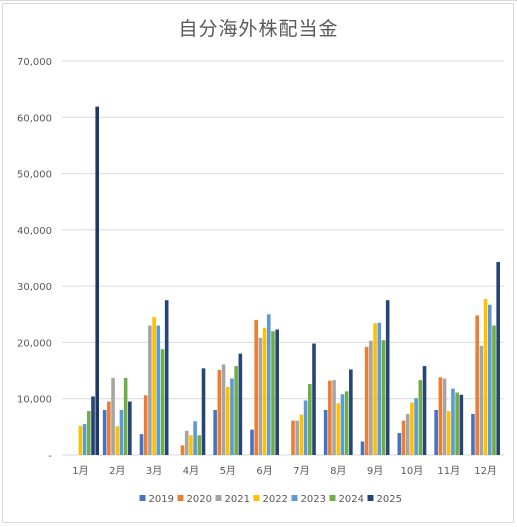 This screenshot has width=517, height=527. Describe the element at coordinates (80, 471) in the screenshot. I see `x-tick-label: 1月` at that location.